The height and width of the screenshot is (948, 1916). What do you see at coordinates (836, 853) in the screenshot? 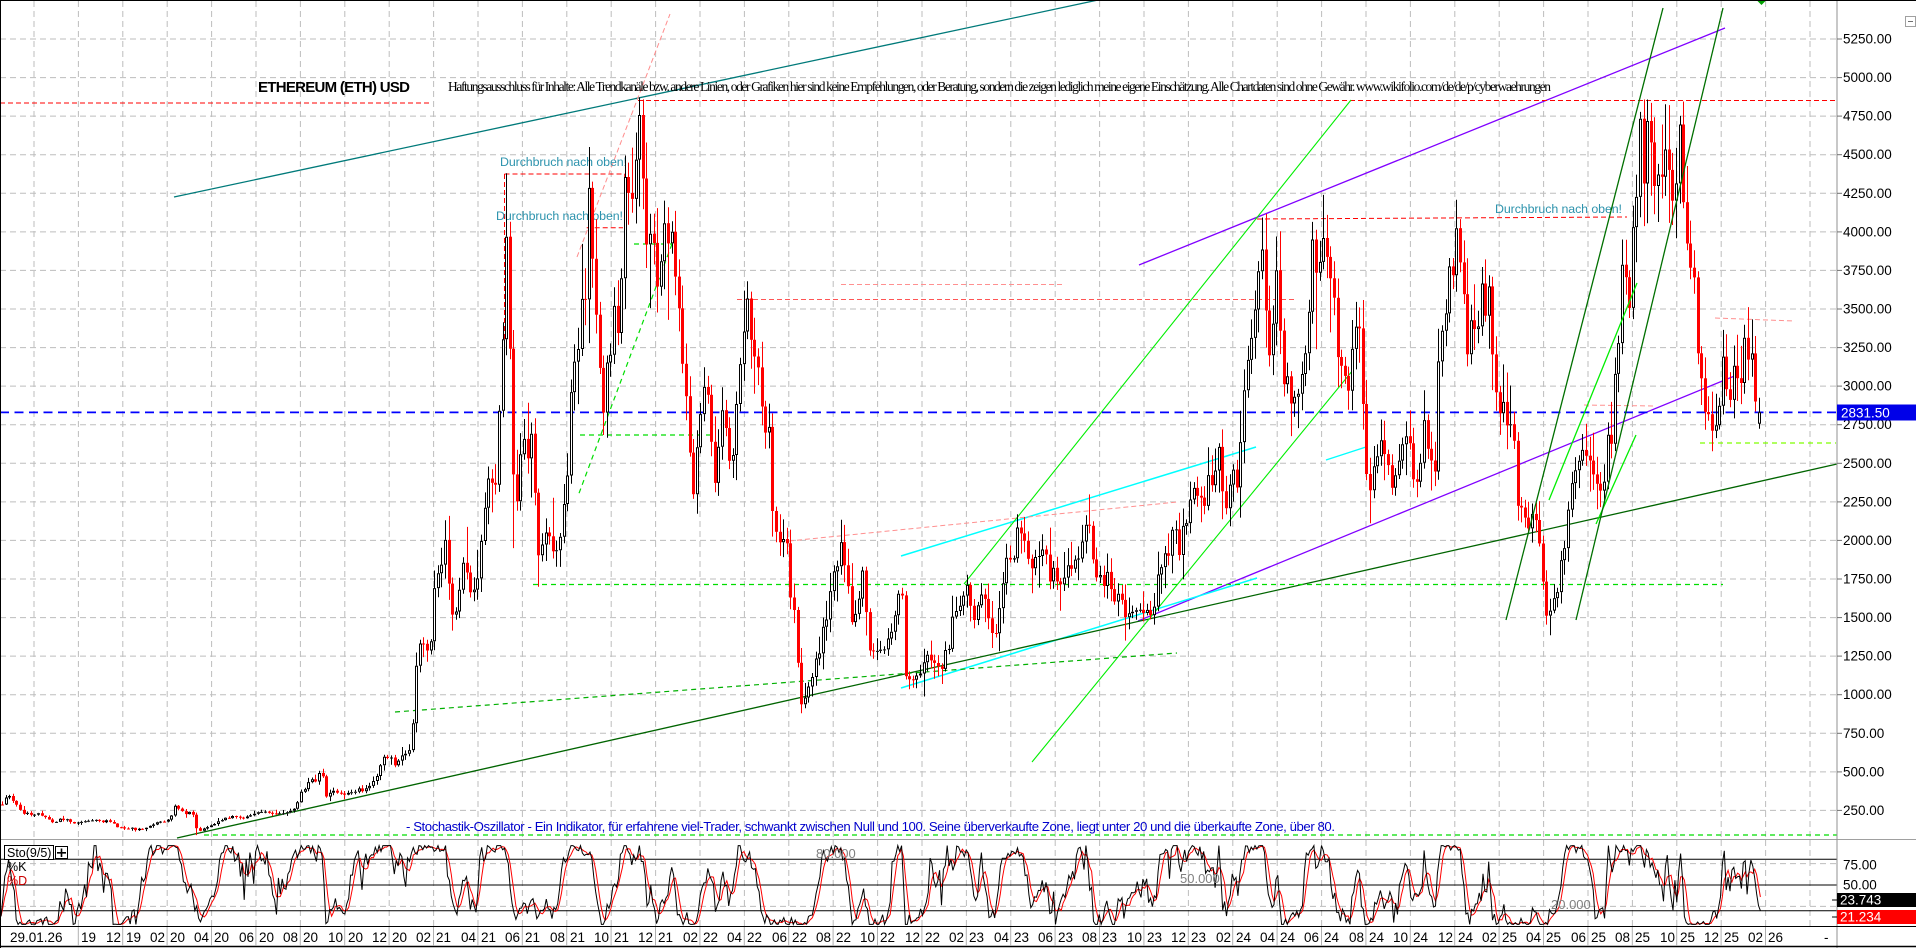
I see `svg-text: 80.000` at bounding box center [836, 853].